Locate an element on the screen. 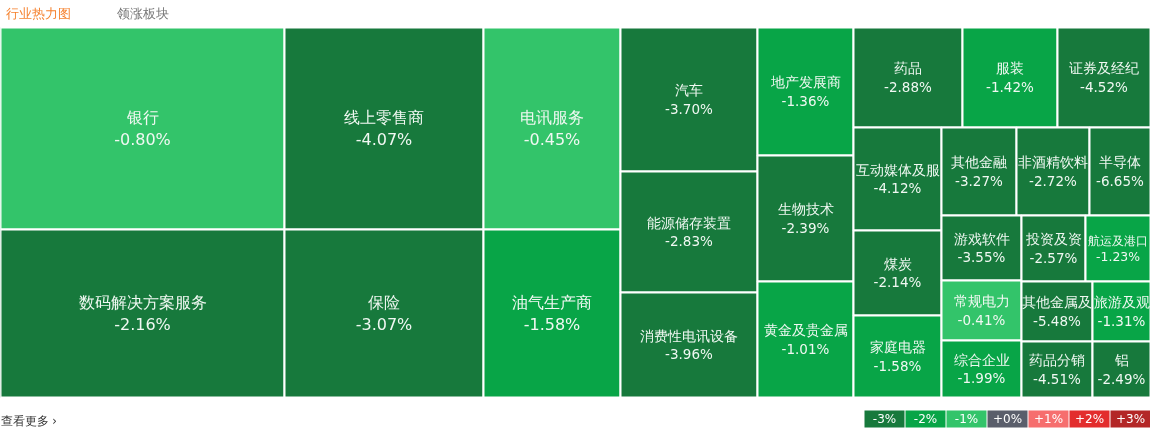 The image size is (1150, 428). data-label: -2.88% is located at coordinates (908, 86).